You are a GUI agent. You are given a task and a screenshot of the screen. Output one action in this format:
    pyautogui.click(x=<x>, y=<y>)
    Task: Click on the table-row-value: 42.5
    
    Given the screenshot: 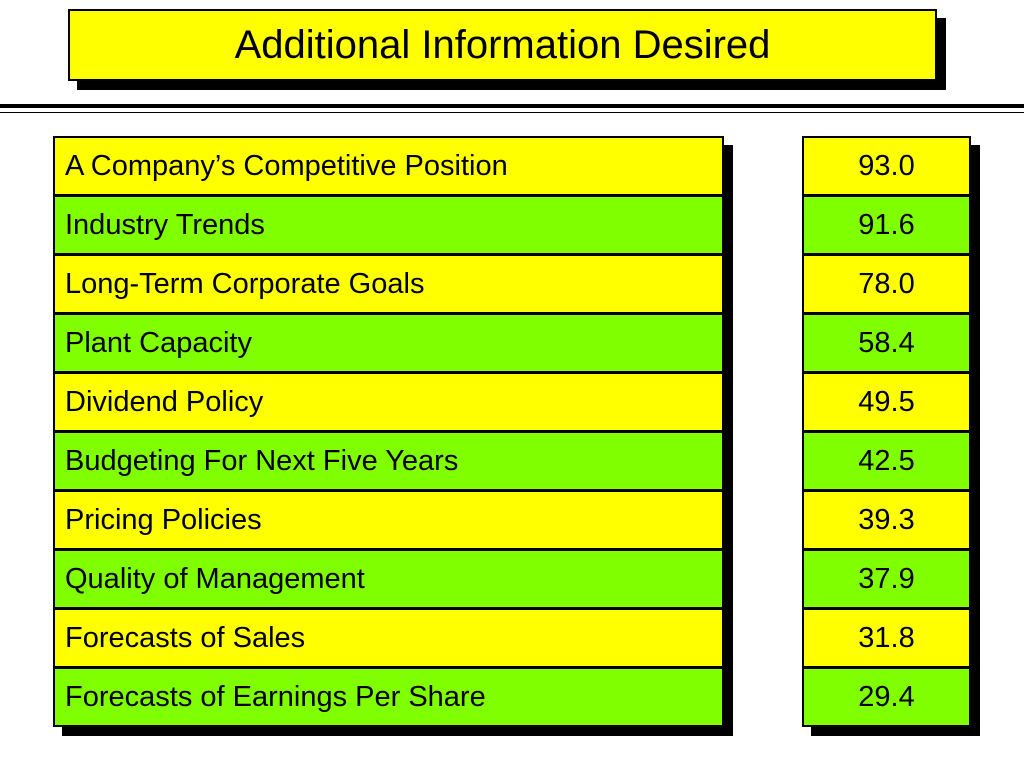 What is the action you would take?
    pyautogui.click(x=886, y=461)
    